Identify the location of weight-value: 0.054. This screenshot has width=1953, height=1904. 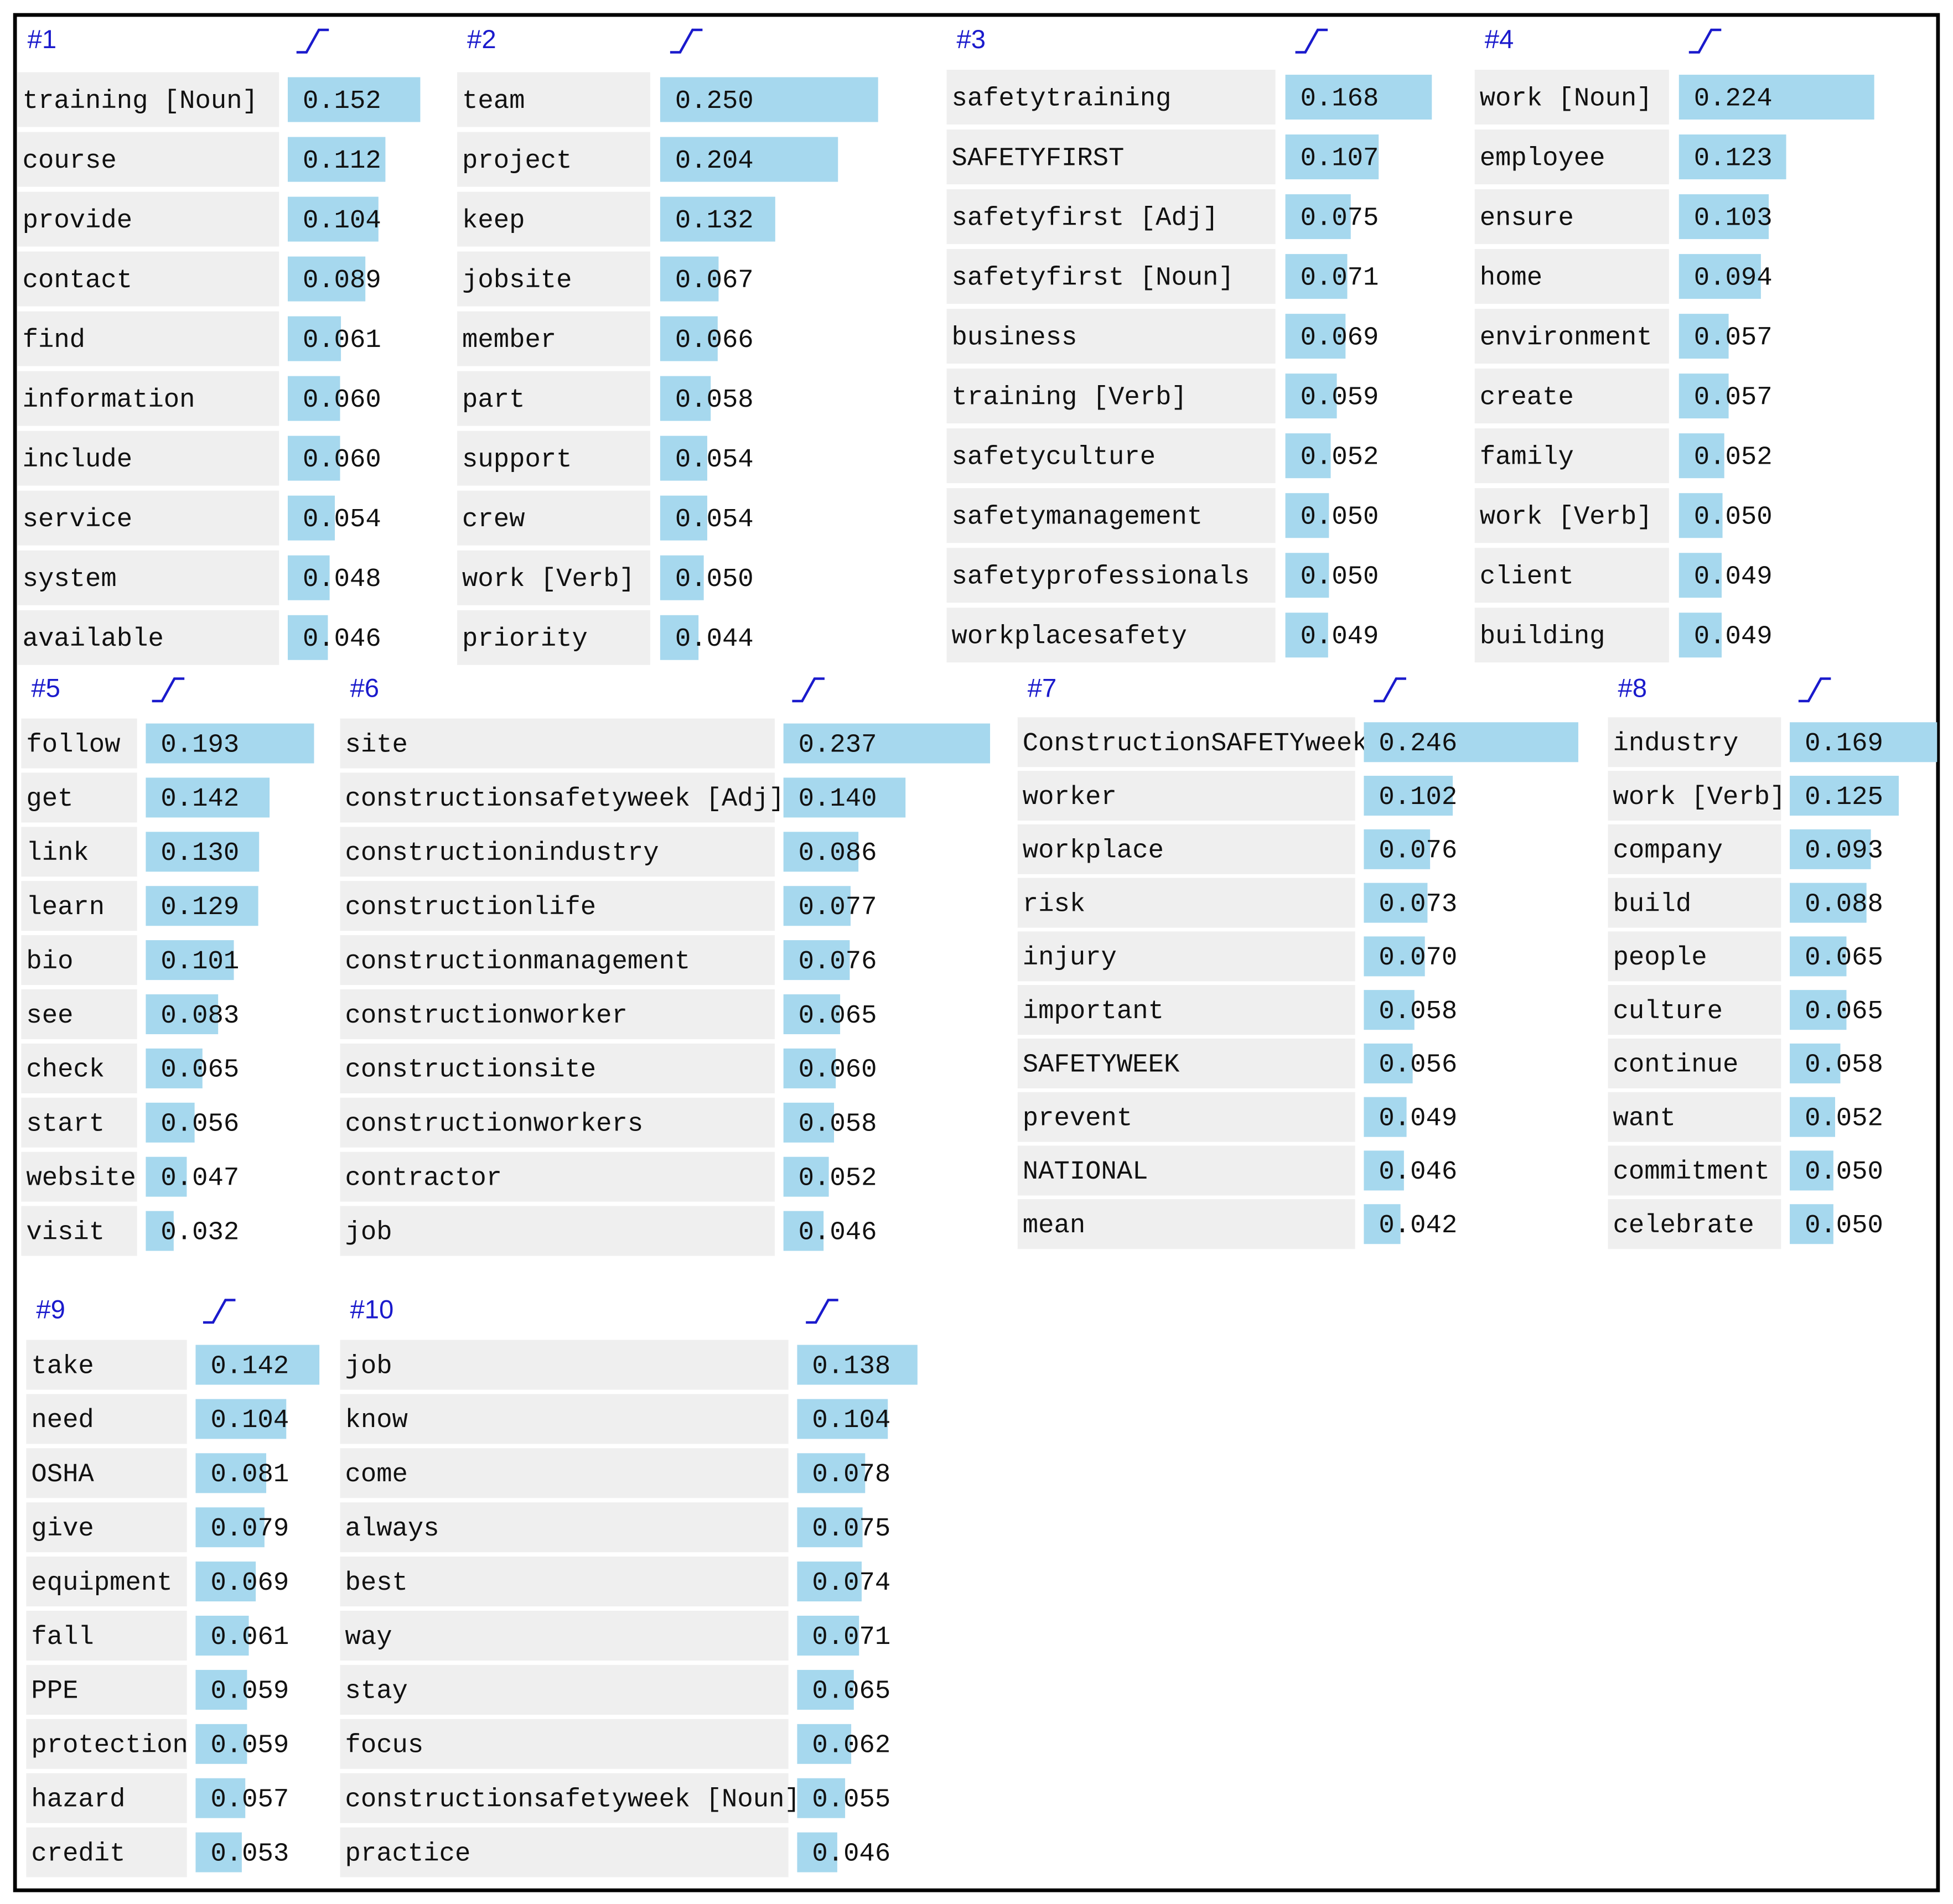
(342, 520).